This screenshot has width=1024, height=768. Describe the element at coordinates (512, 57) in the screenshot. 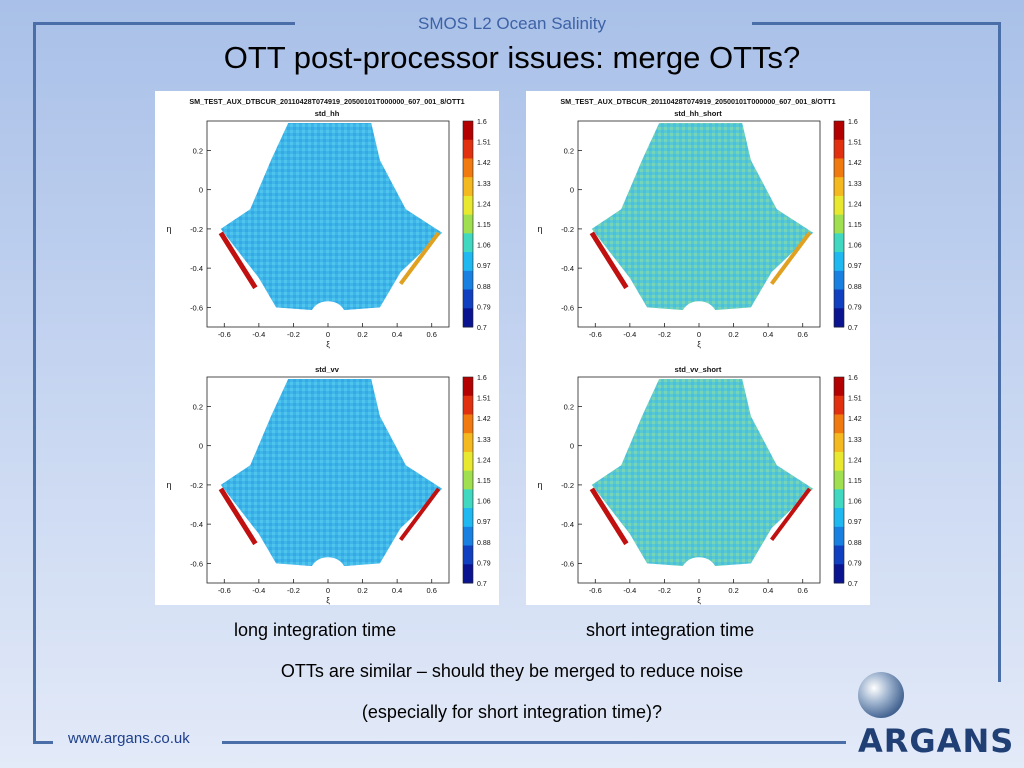

I see `slide-title: OTT post-processor issues: merge OTTs?` at that location.